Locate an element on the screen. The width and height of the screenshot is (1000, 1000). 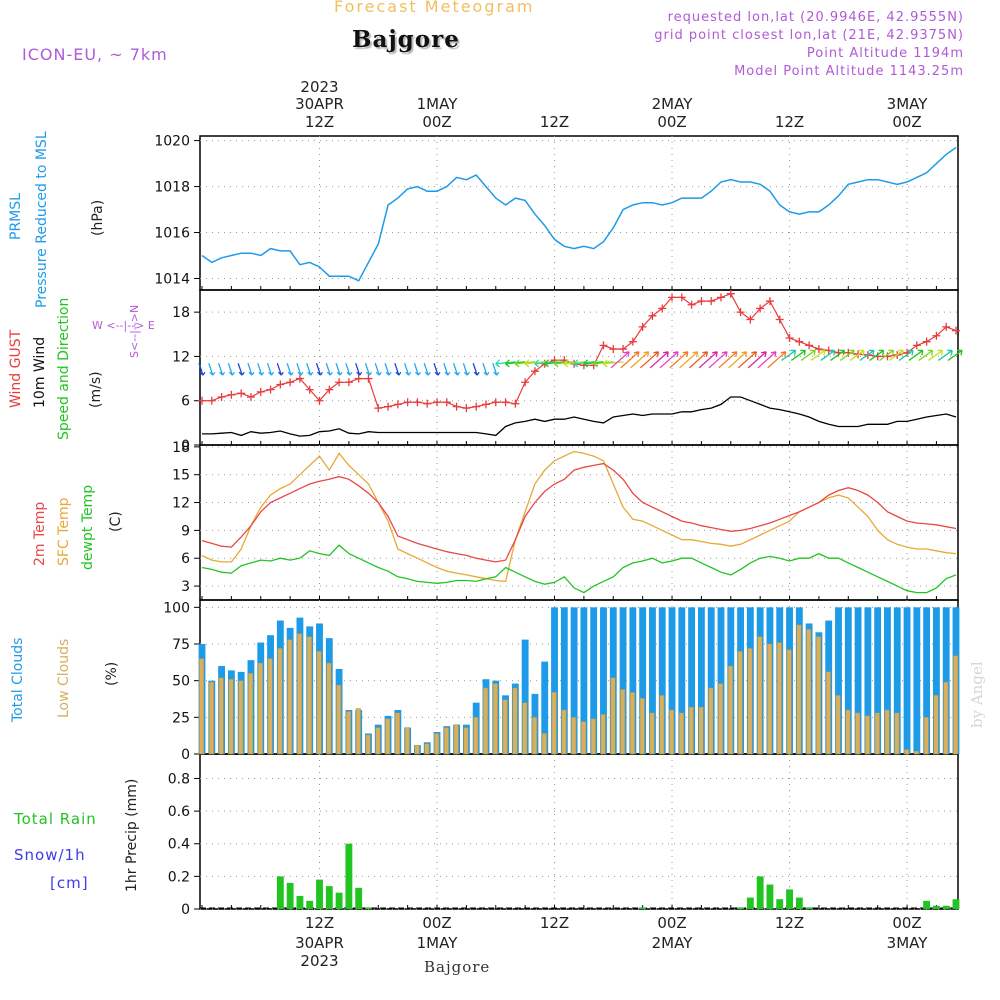
y-tick-label: 1014 is located at coordinates (172, 280).